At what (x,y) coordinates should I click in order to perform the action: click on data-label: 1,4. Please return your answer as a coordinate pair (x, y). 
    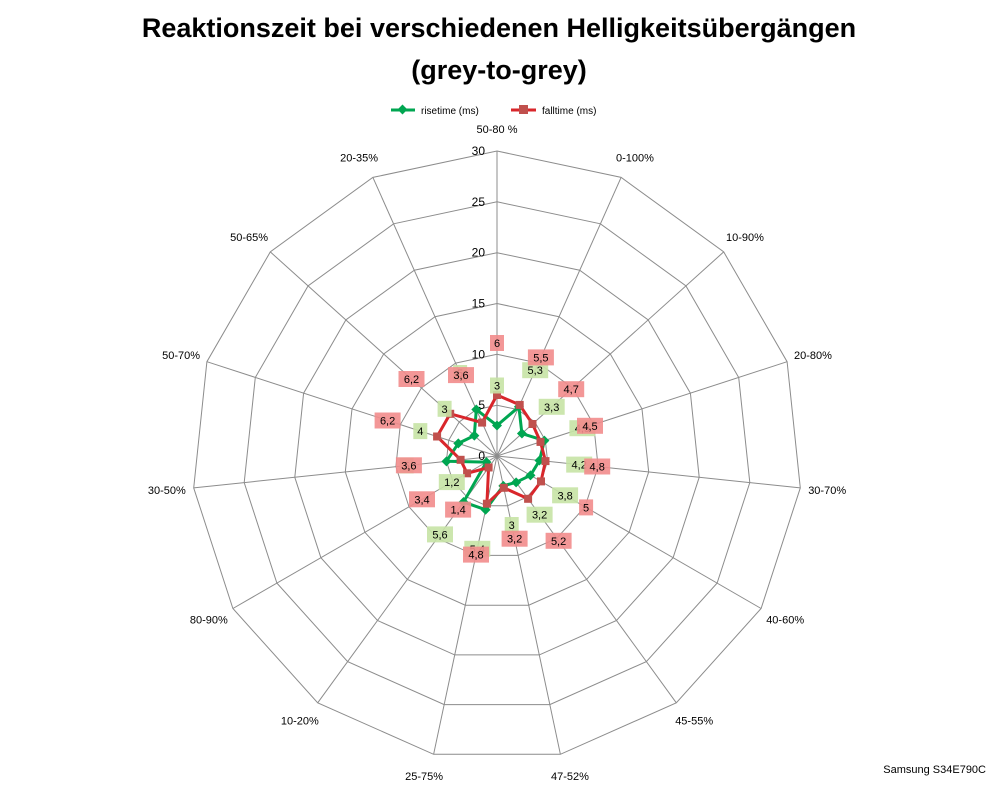
    Looking at the image, I should click on (458, 509).